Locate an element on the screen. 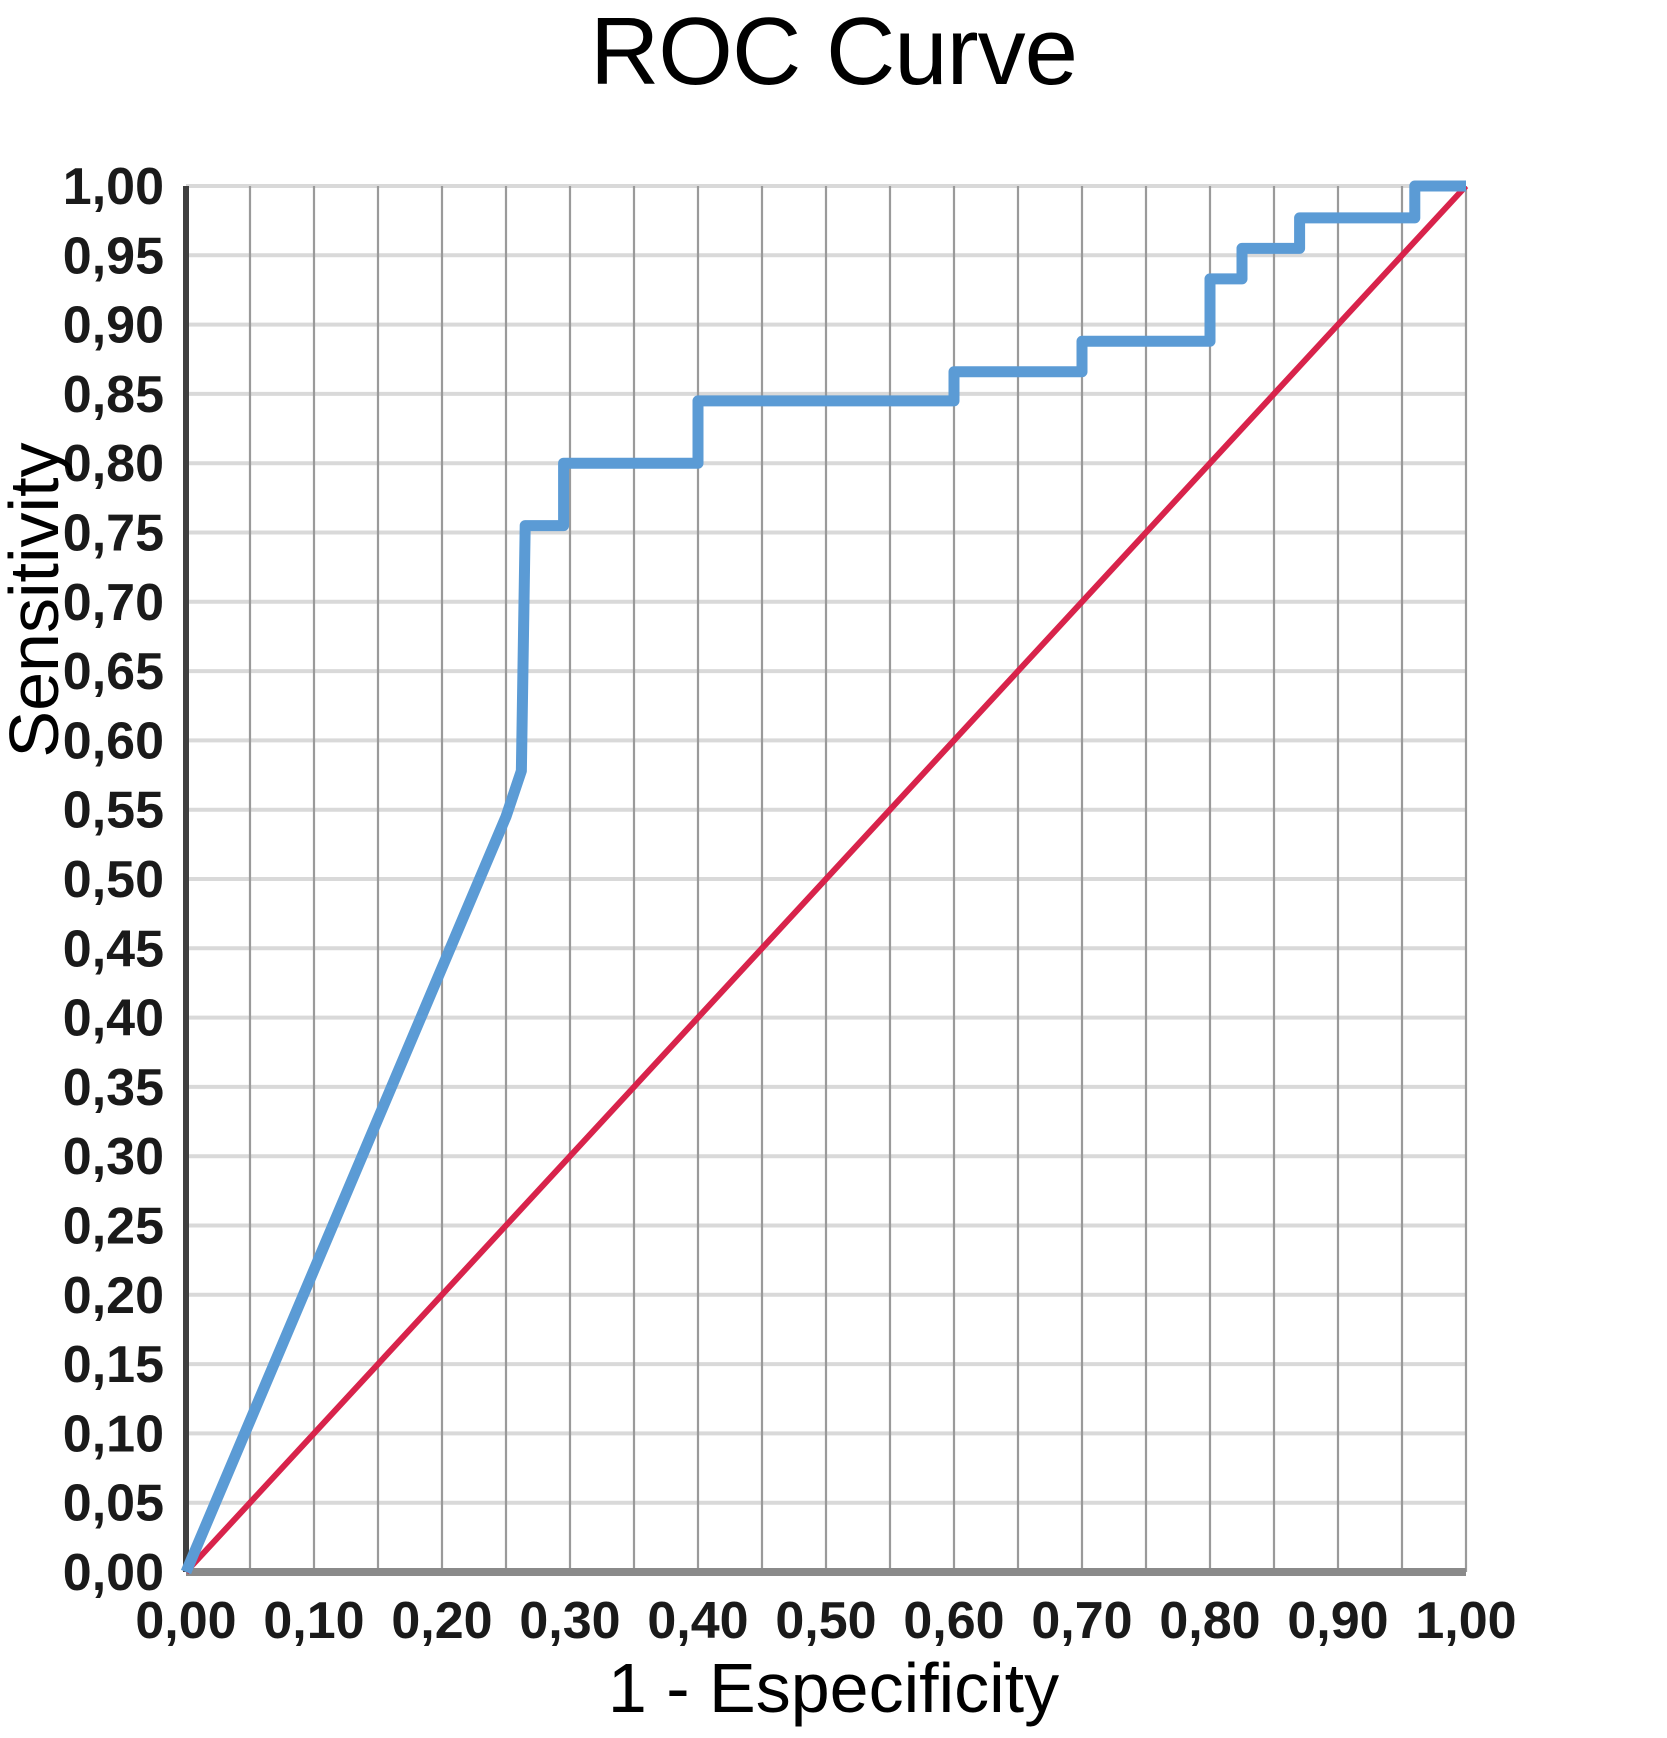 This screenshot has height=1738, width=1667. x-tick-label: 0,30 is located at coordinates (569, 1621).